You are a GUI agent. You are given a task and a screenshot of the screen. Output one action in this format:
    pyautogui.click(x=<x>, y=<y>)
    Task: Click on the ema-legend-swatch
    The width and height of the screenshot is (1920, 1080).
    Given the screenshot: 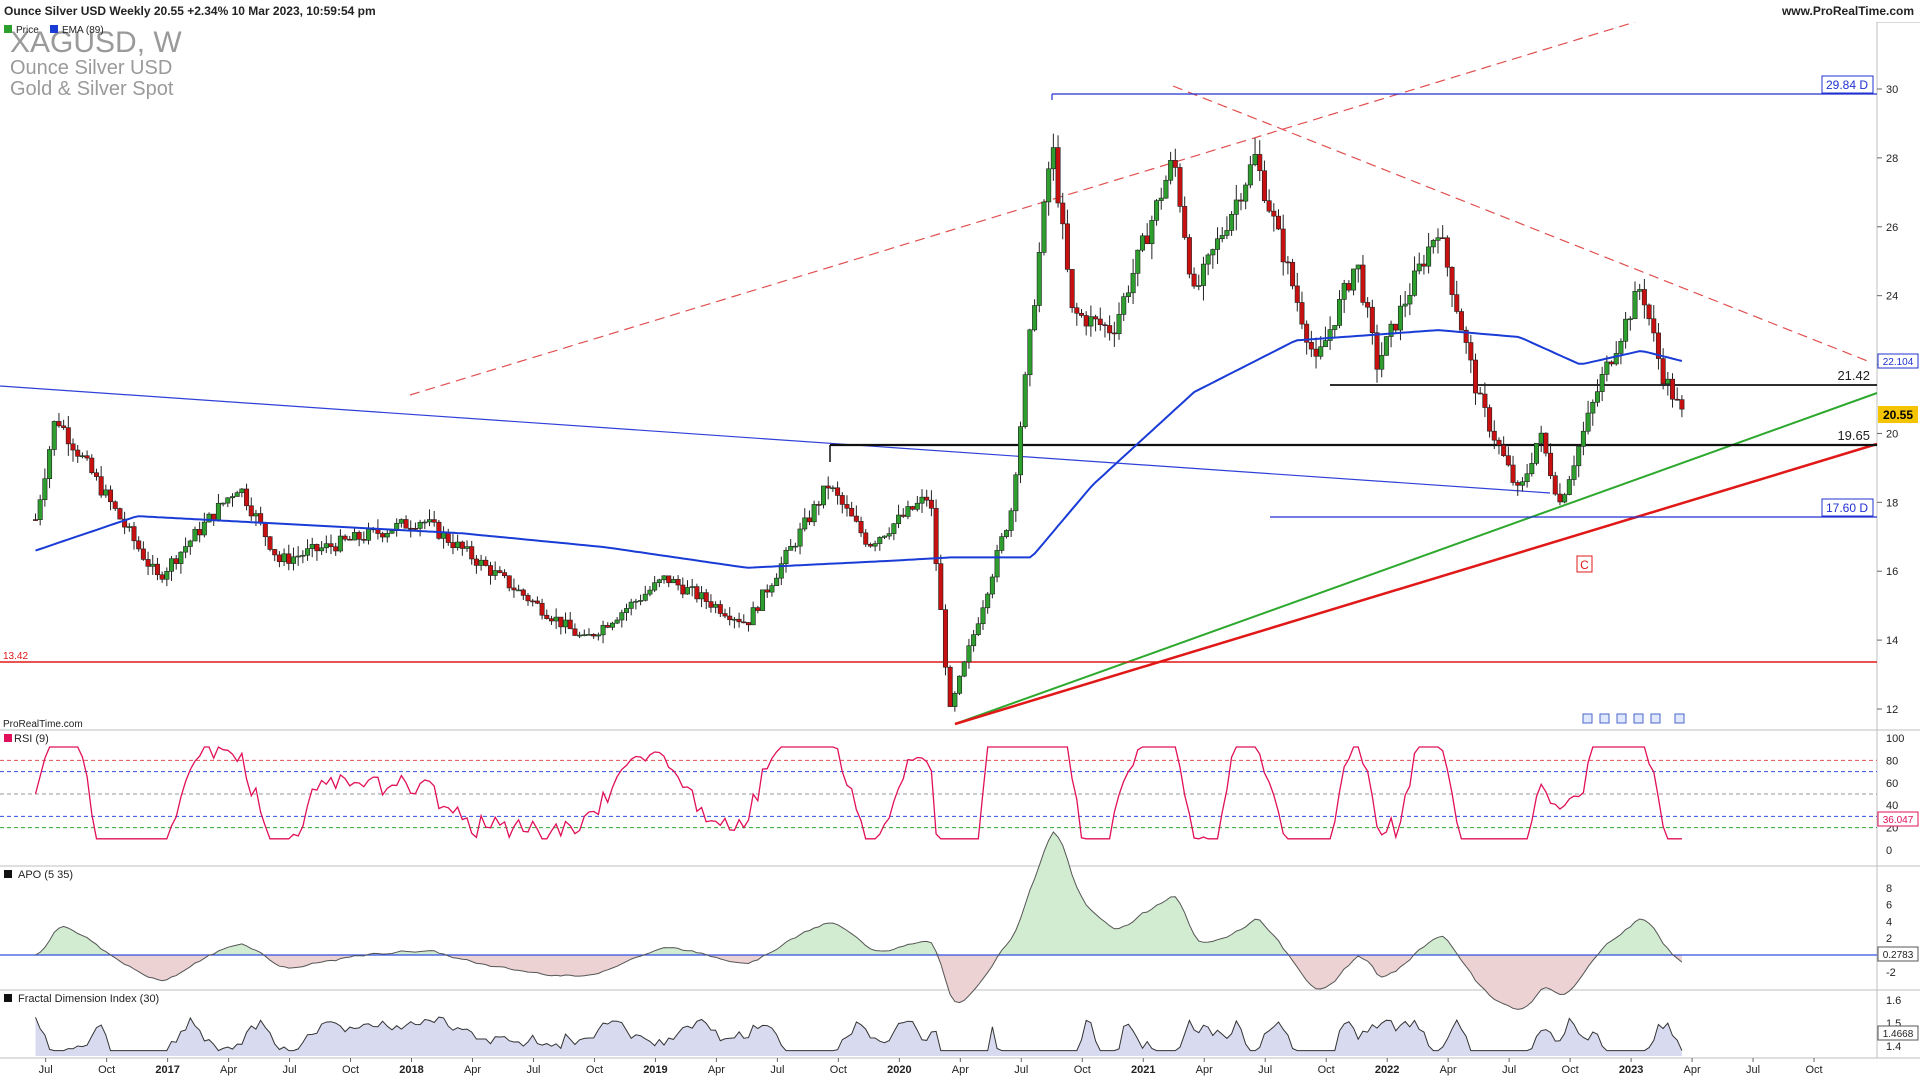 What is the action you would take?
    pyautogui.click(x=54, y=29)
    